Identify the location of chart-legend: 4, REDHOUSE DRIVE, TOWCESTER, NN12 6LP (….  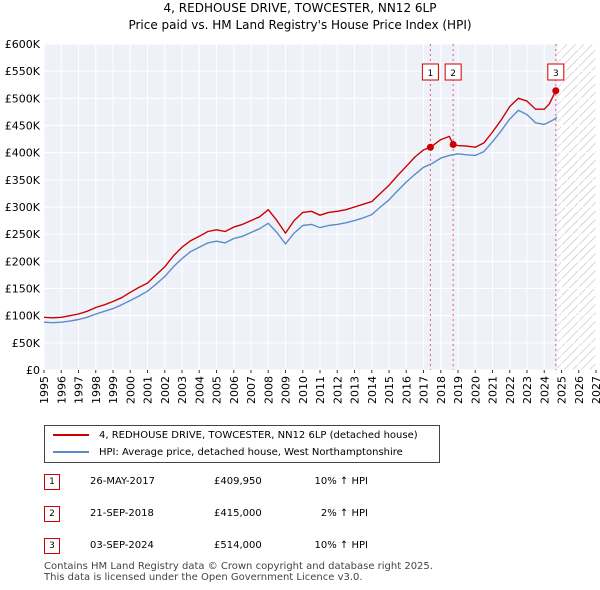
(242, 444).